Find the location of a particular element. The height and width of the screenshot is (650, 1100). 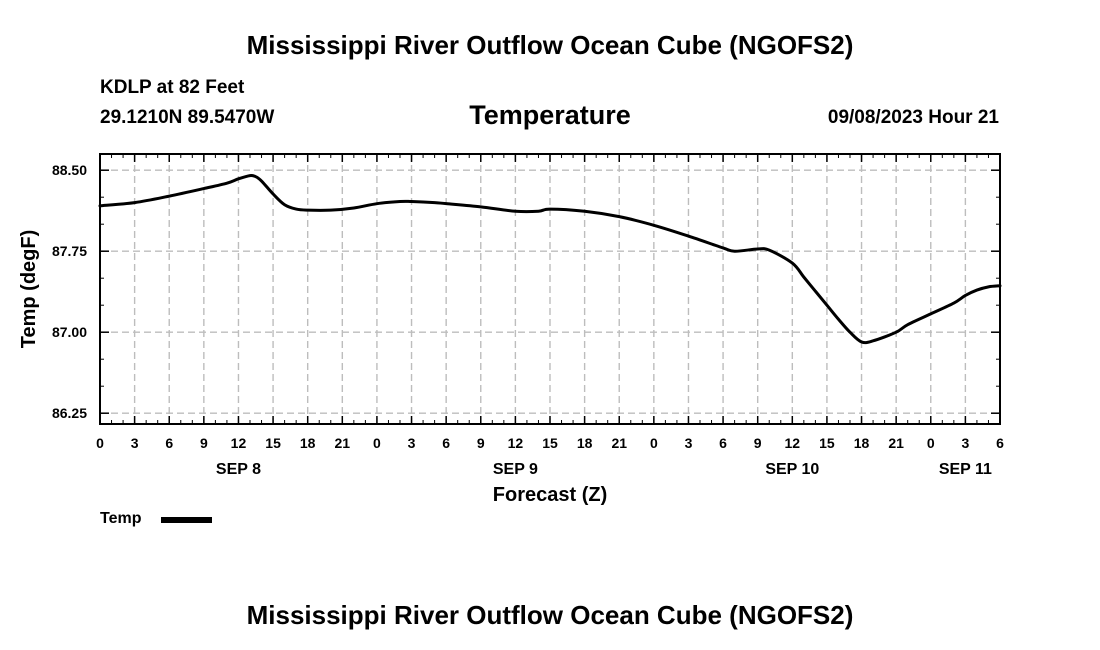

legend-swatch is located at coordinates (186, 520).